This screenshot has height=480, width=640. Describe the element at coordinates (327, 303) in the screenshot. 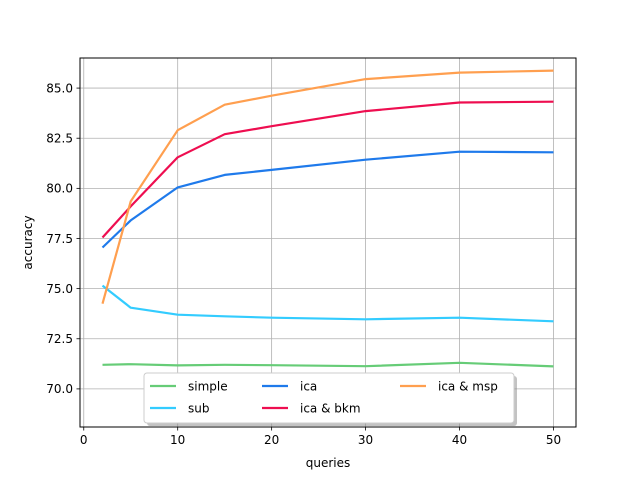

I see `series-line-sub` at that location.